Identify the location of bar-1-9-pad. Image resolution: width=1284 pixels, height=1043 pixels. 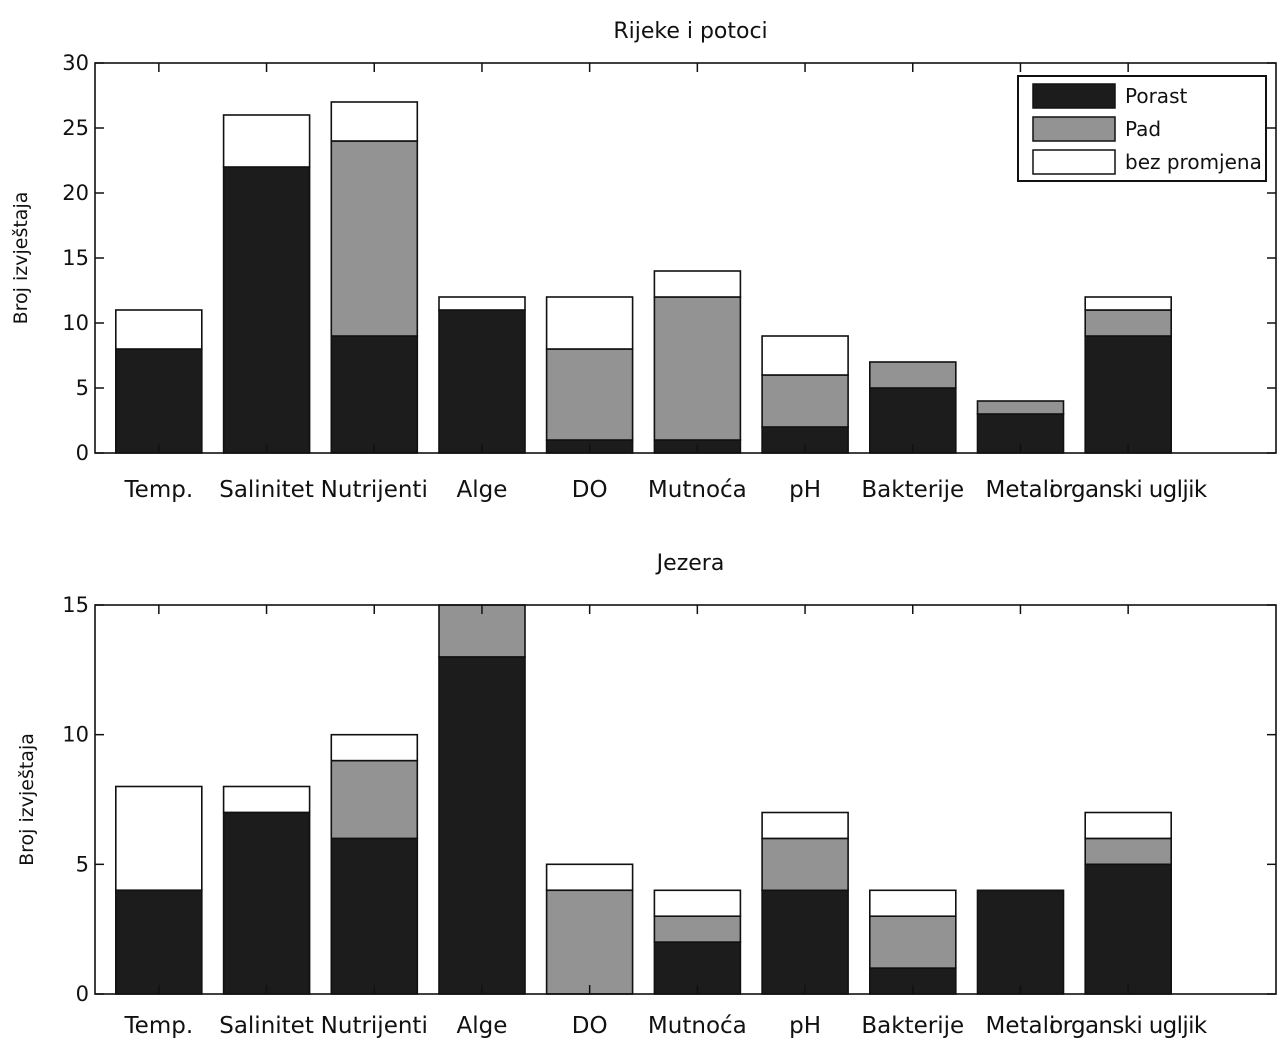
(1020, 407).